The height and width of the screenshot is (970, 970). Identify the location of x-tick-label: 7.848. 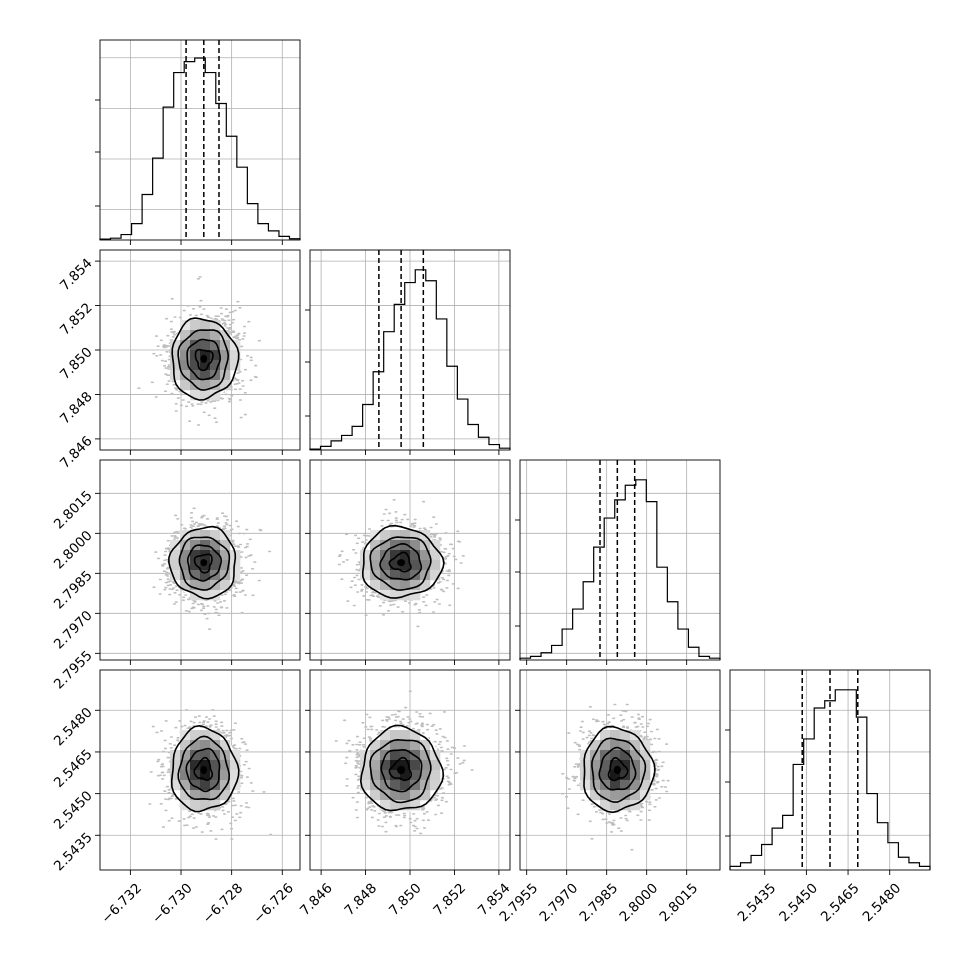
(361, 899).